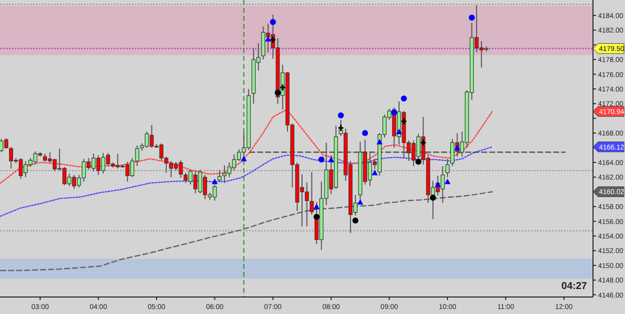 Image resolution: width=625 pixels, height=314 pixels. I want to click on annotation: 04:27, so click(574, 286).